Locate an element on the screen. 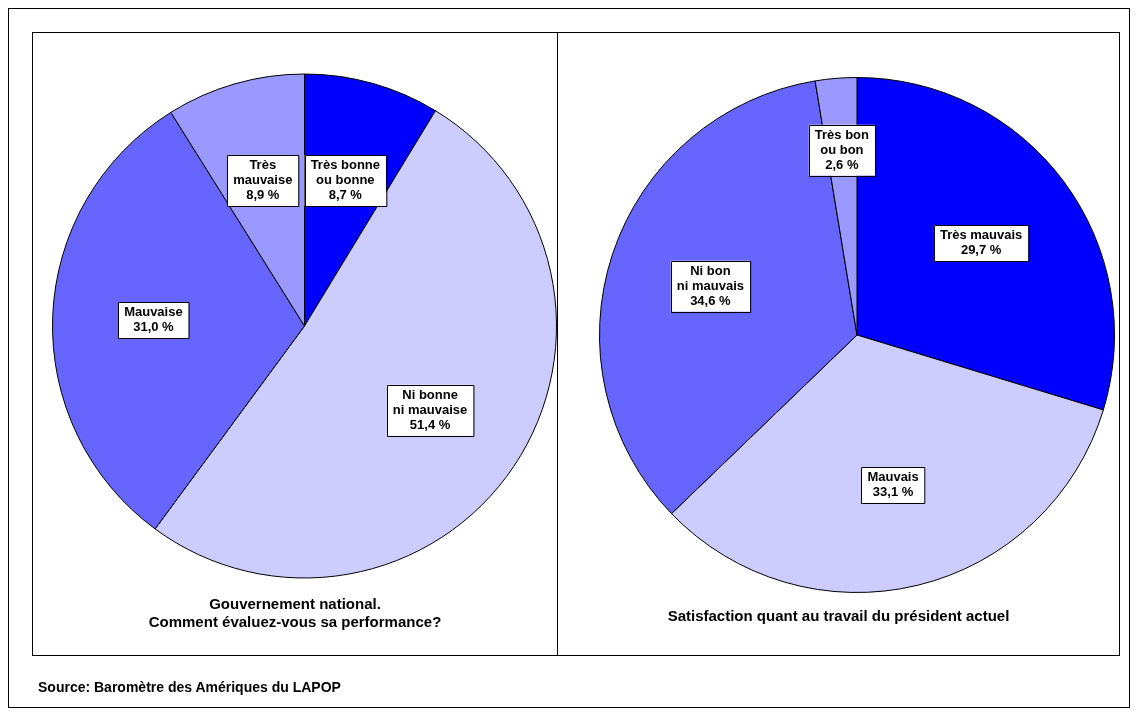 The width and height of the screenshot is (1140, 717). text: Gouvernement national. Comment évaluez-vous sa performance? is located at coordinates (295, 613).